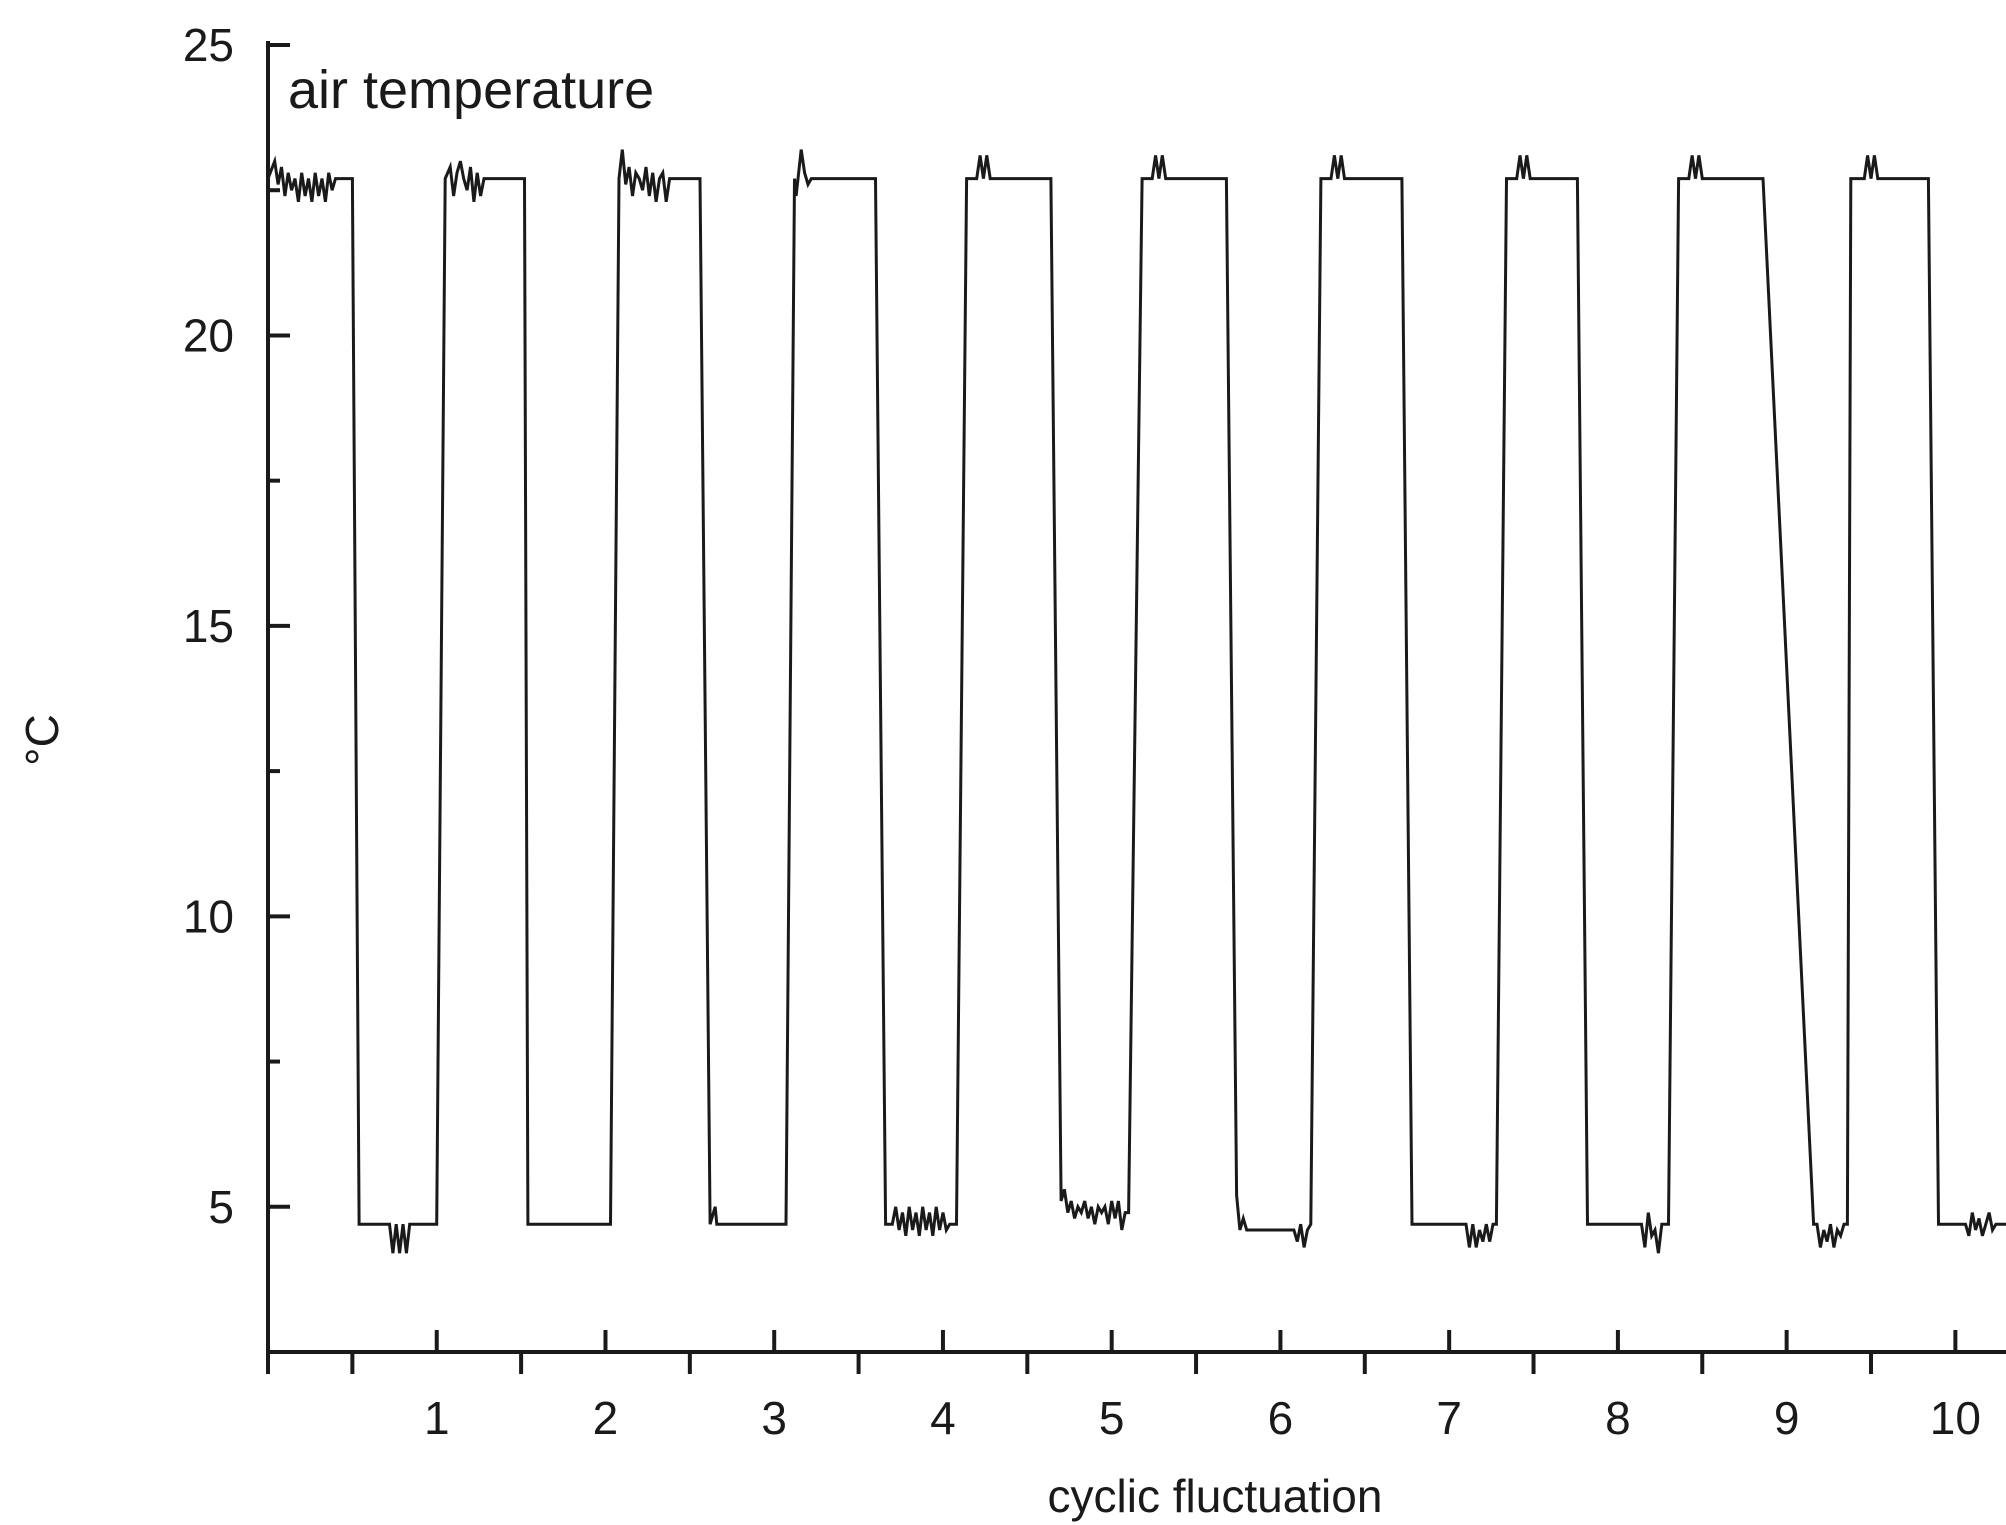  I want to click on x-tick-label: 2, so click(606, 1418).